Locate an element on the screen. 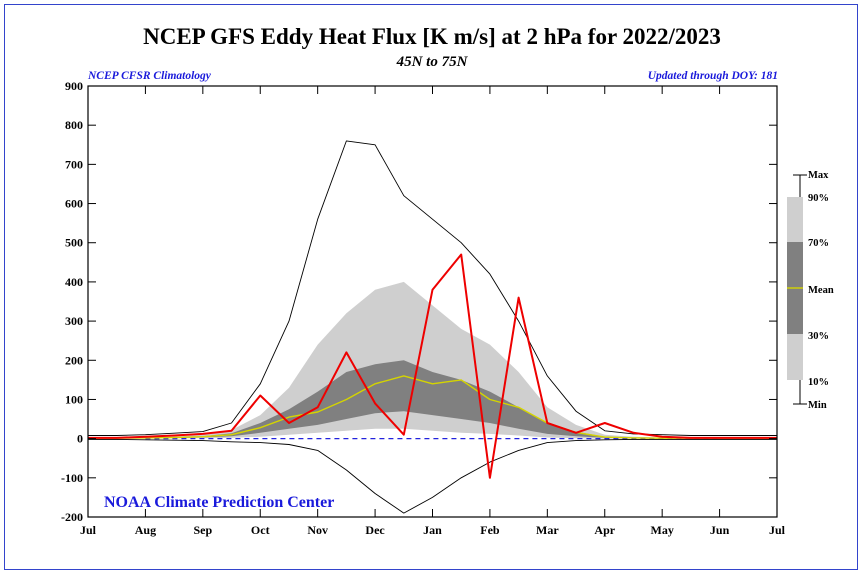 This screenshot has height=576, width=864. climatology-note: NCEP CFSR Climatology is located at coordinates (149, 76).